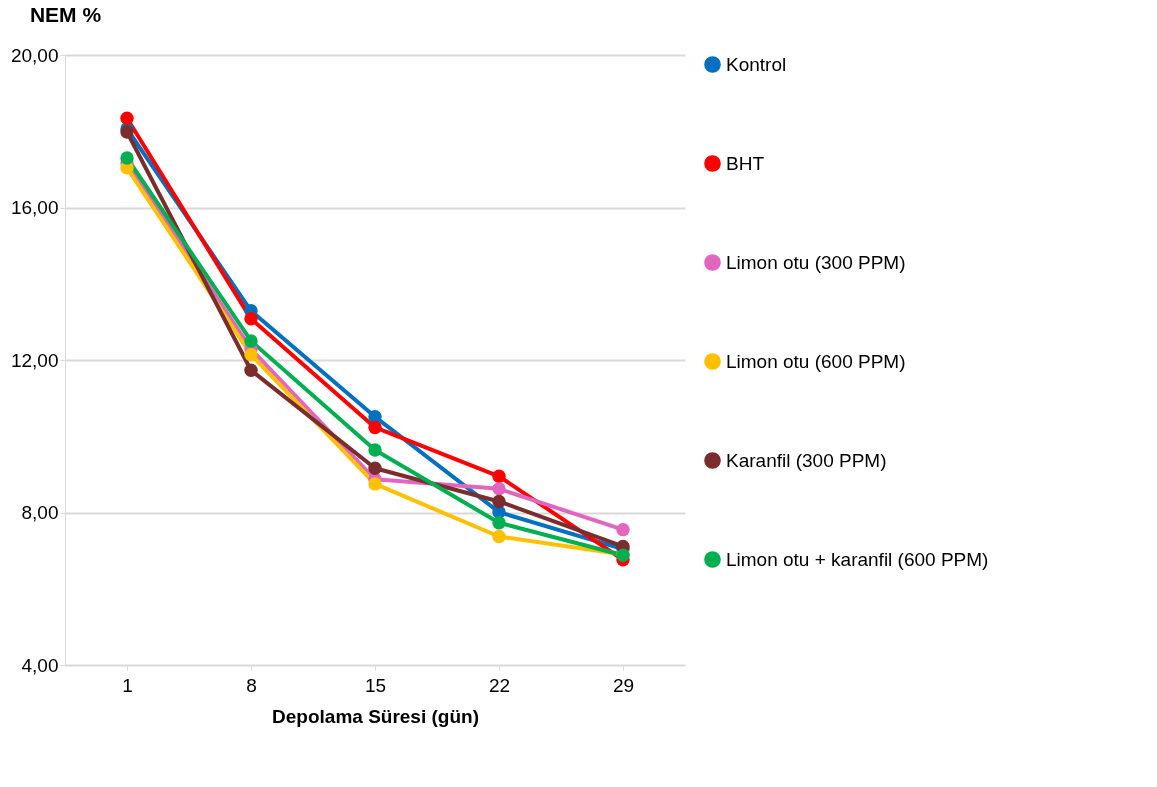 This screenshot has width=1157, height=787. Describe the element at coordinates (806, 460) in the screenshot. I see `legend-label: Karanfil (300 PPM)` at that location.